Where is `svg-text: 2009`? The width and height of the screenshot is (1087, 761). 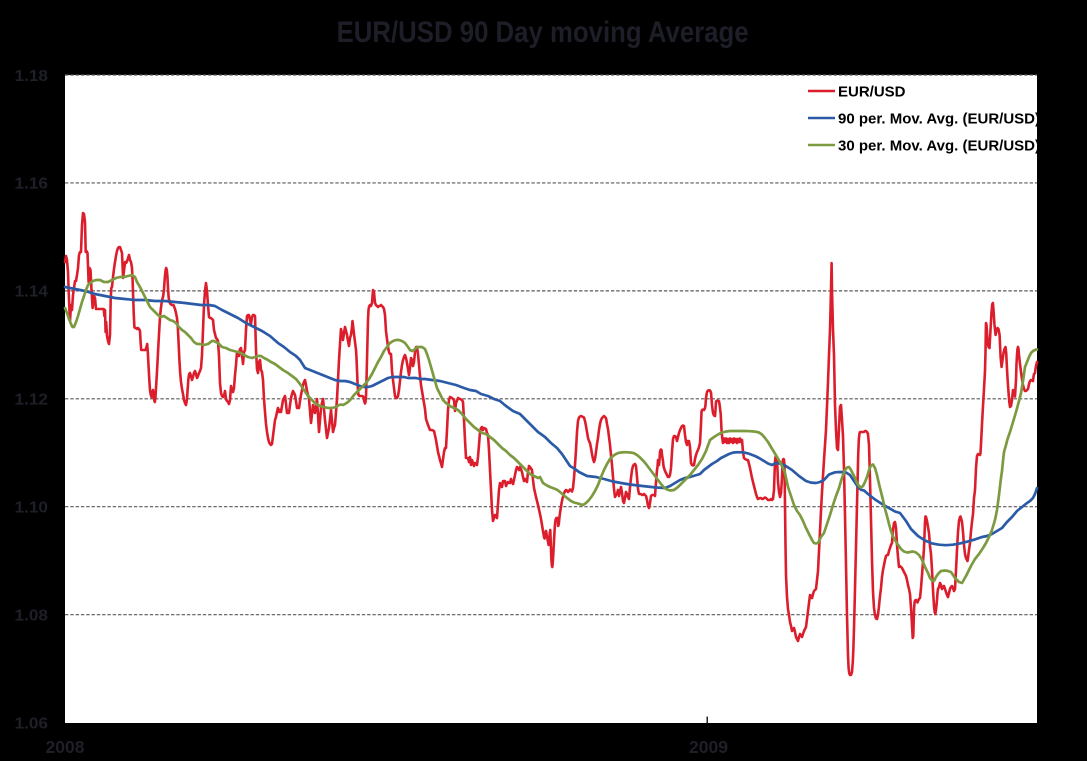
svg-text: 2009 is located at coordinates (708, 747).